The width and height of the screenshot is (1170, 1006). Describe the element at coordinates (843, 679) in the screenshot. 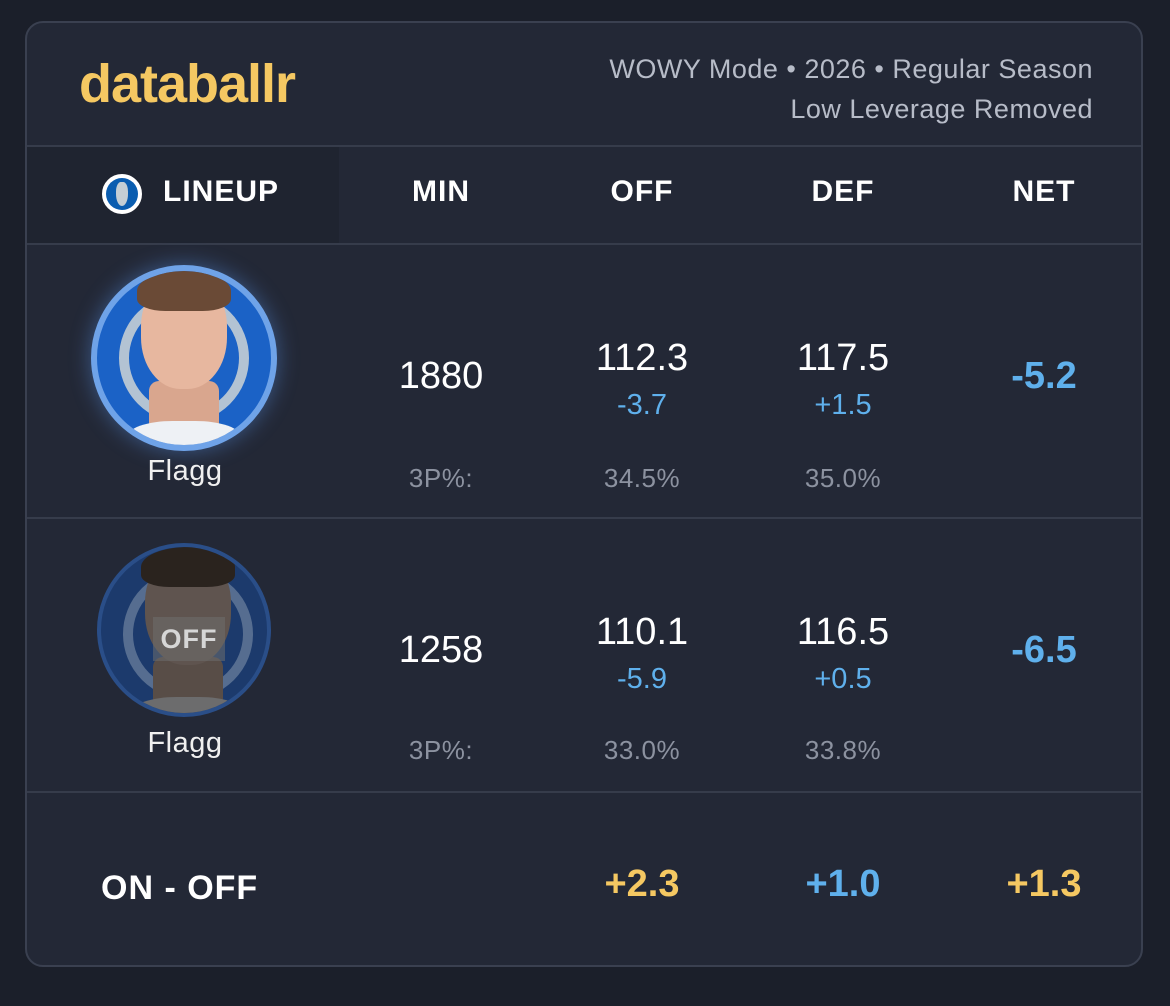

I see `def-delta: +0.5` at that location.